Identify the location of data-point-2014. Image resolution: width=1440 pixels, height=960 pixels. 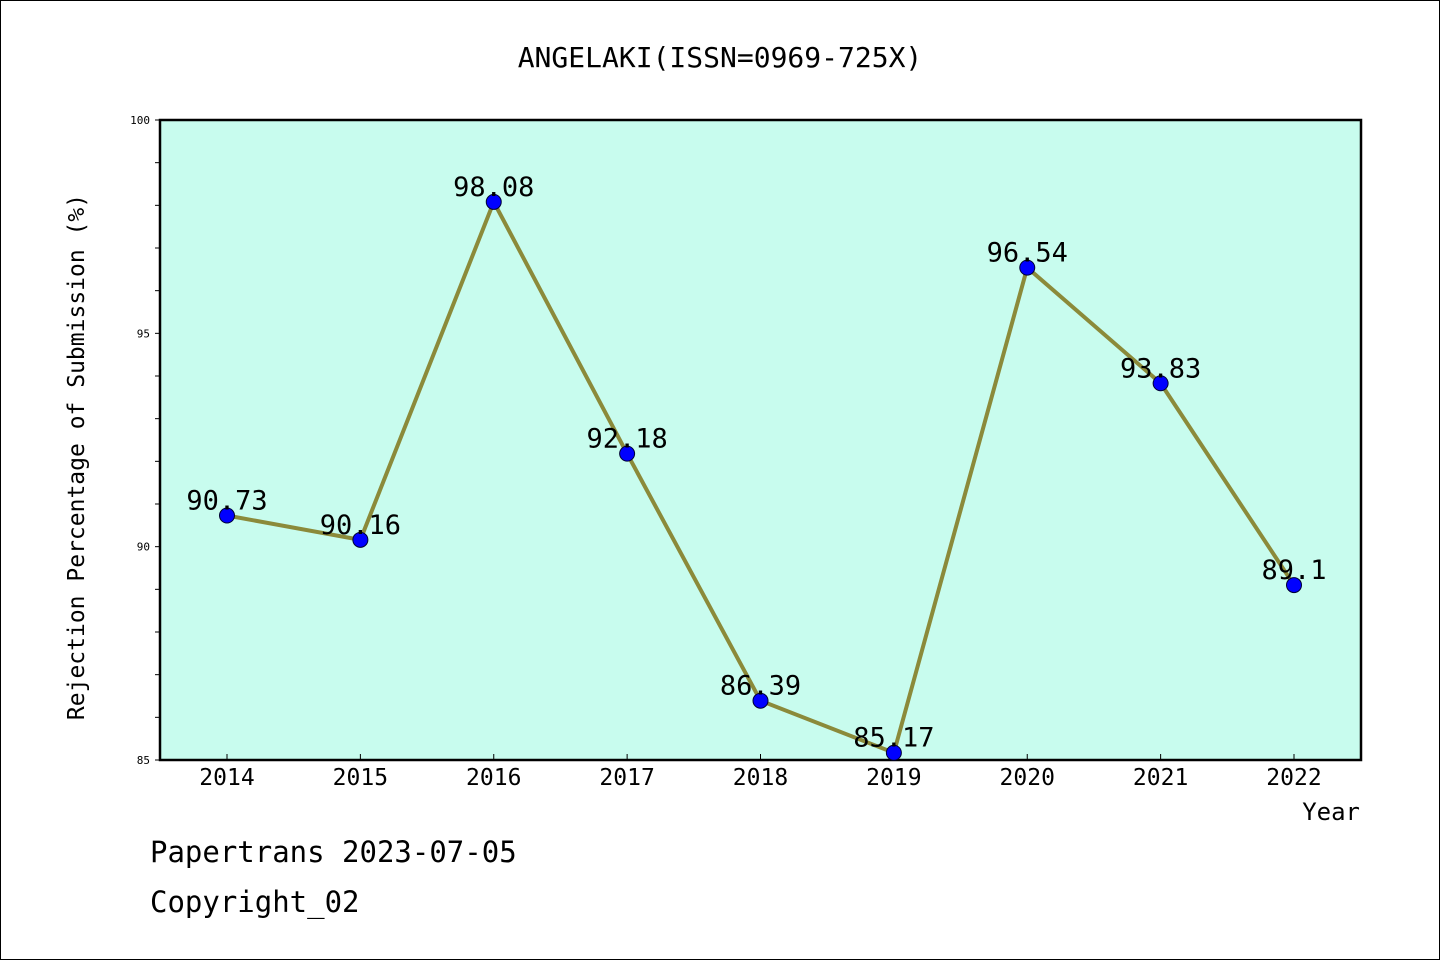
(227, 515).